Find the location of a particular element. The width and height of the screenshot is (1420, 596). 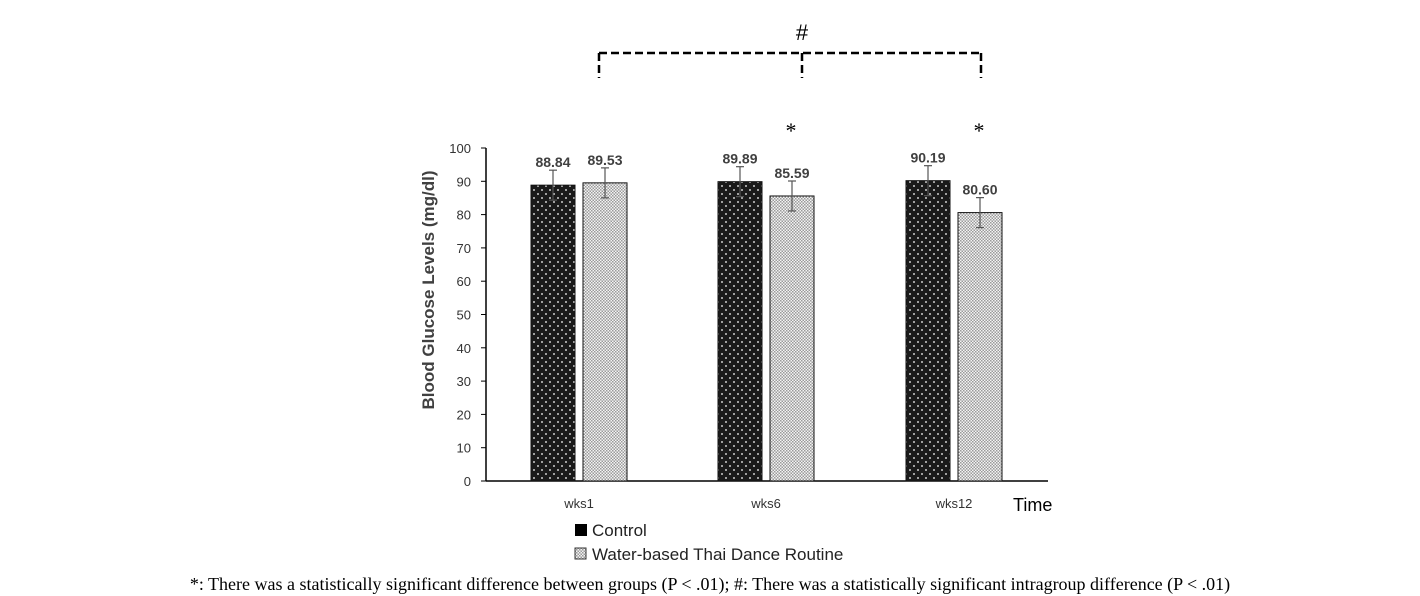

y-tick-label: 40 is located at coordinates (464, 348).